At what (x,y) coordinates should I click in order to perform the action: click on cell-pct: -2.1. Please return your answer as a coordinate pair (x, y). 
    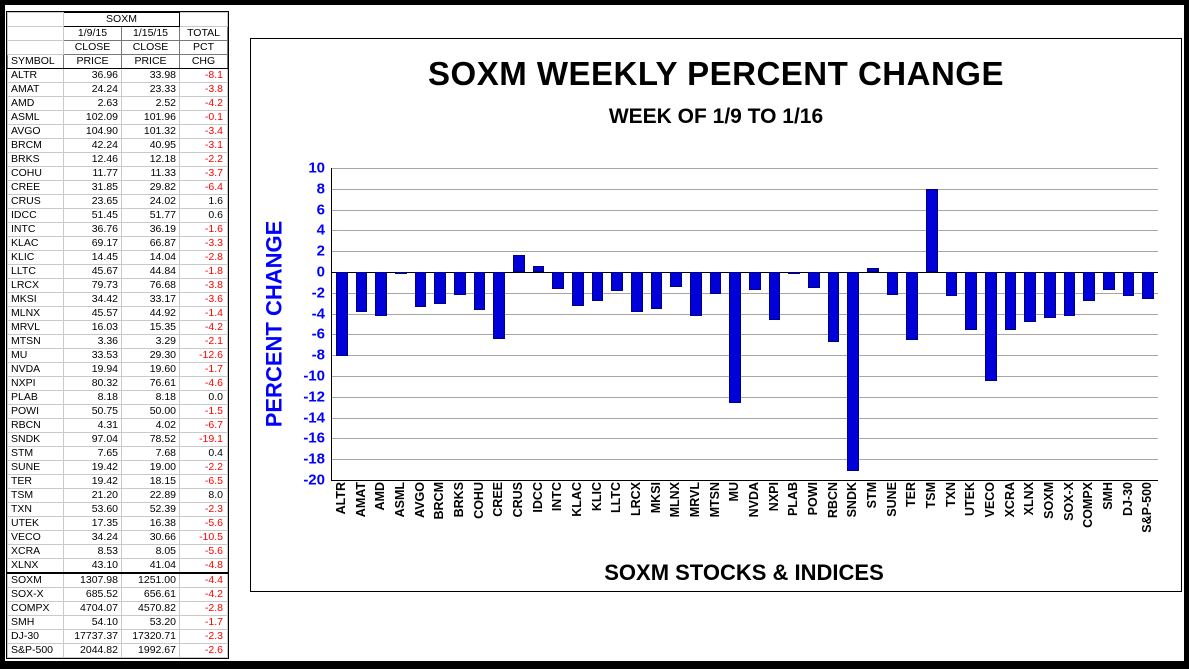
    Looking at the image, I should click on (203, 341).